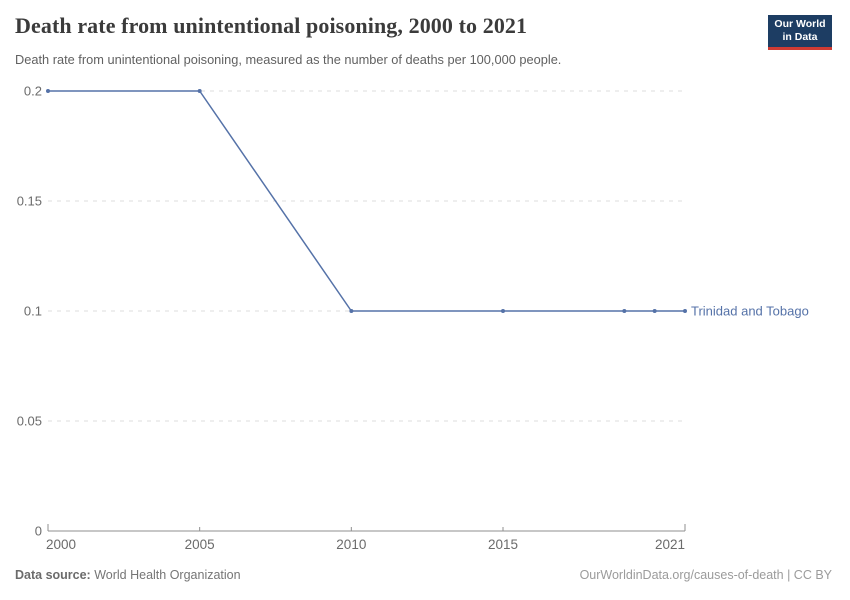  What do you see at coordinates (750, 311) in the screenshot?
I see `series-label: Trinidad and Tobago` at bounding box center [750, 311].